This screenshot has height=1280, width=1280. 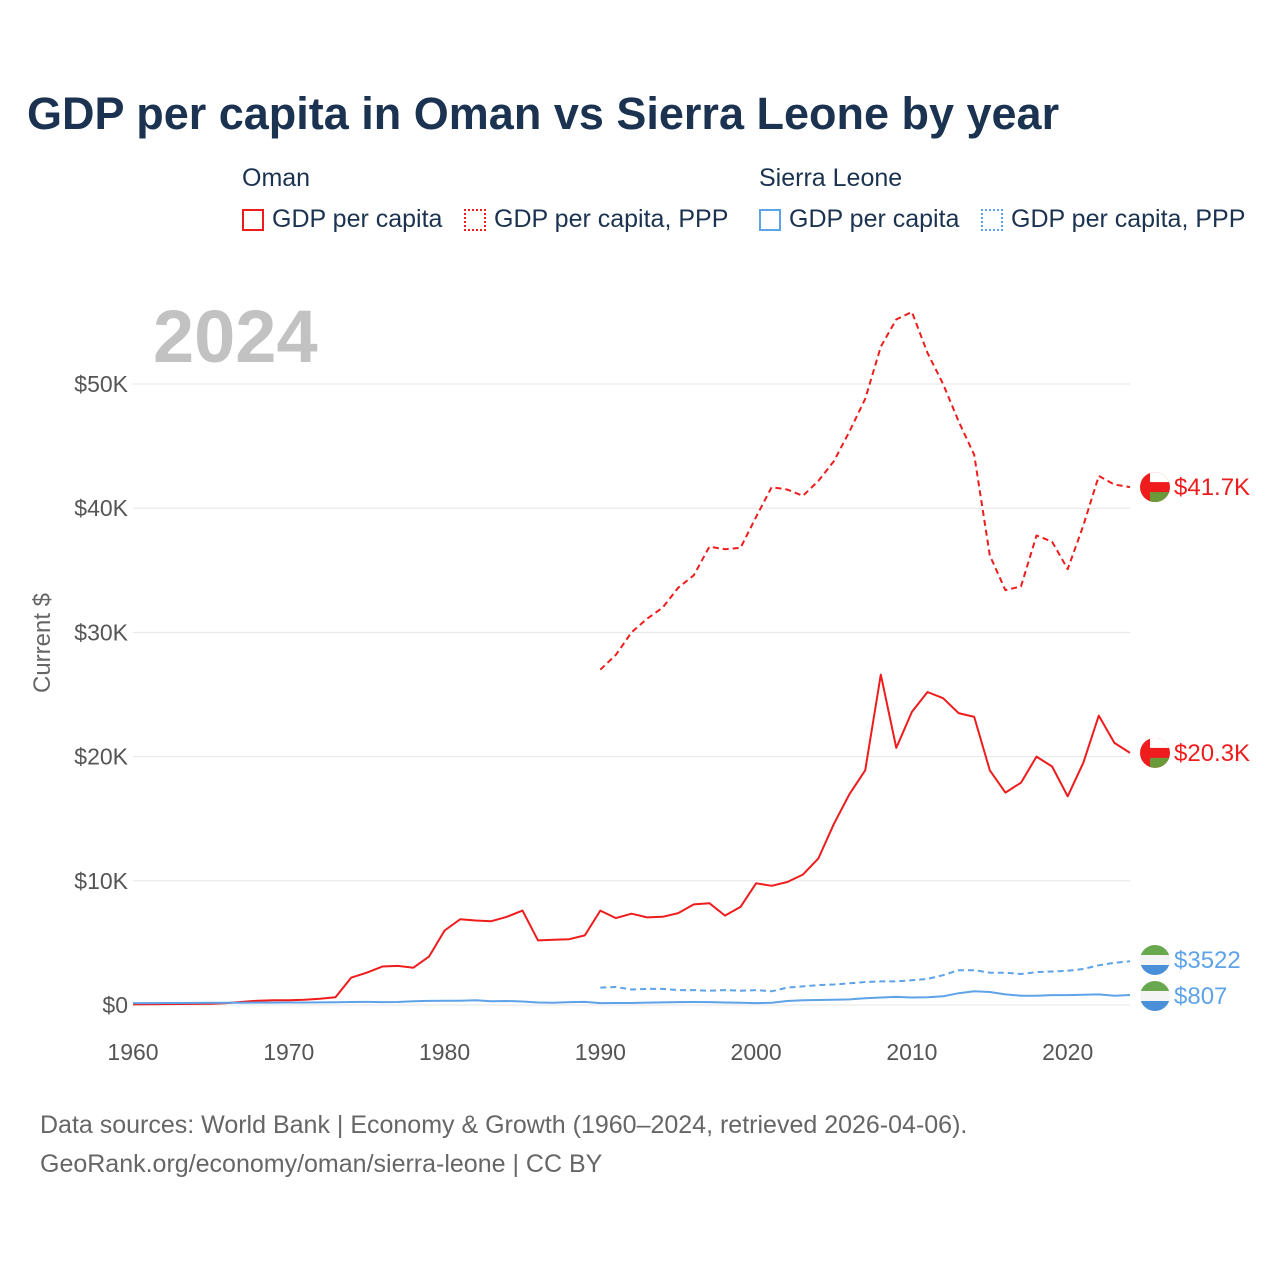 What do you see at coordinates (831, 178) in the screenshot?
I see `legend-group-sierra-leone: Sierra Leone` at bounding box center [831, 178].